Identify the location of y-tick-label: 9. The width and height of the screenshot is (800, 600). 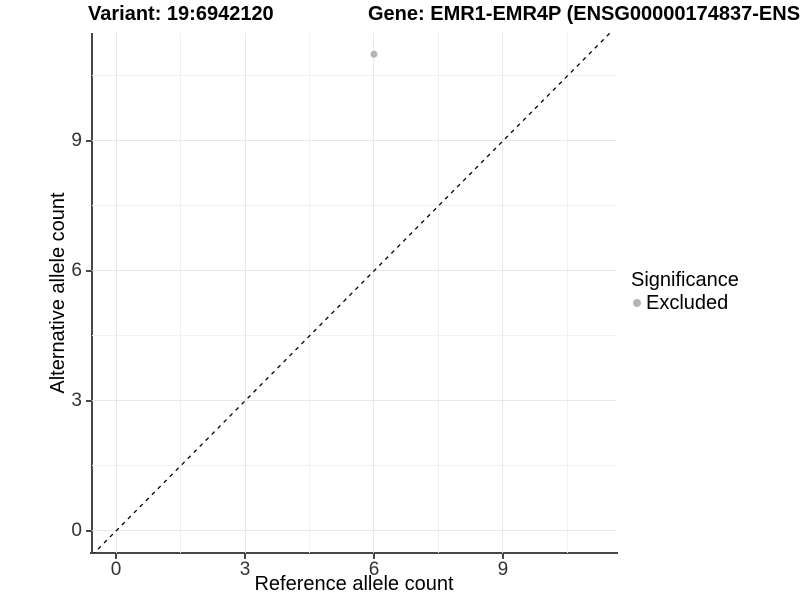
(76, 140).